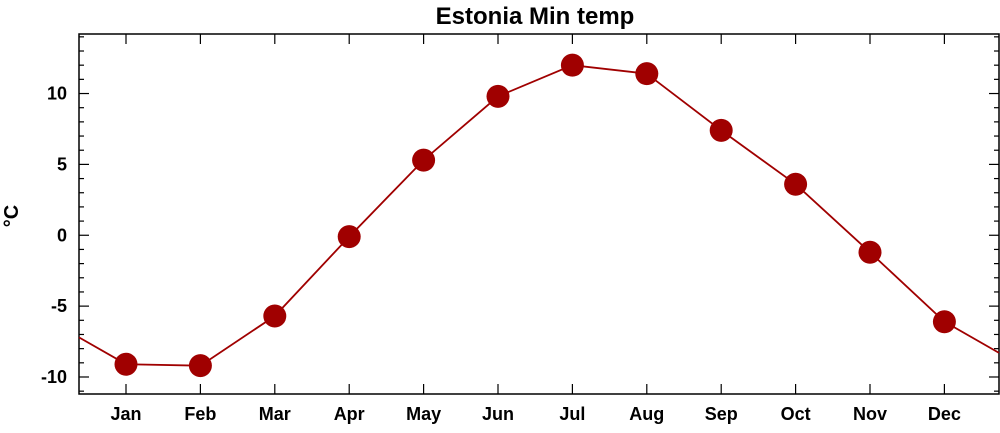  I want to click on y-tick-label: 10, so click(57, 94).